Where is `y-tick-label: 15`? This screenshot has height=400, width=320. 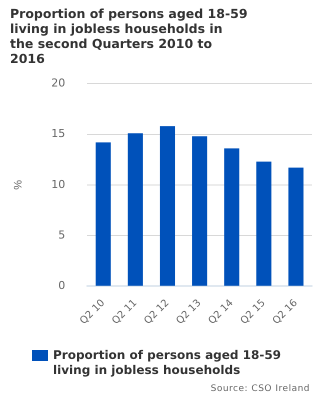 y-tick-label: 15 is located at coordinates (58, 133).